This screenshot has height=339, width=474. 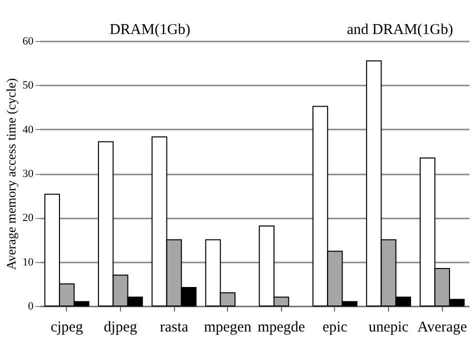 I want to click on y-tick-label: 60, so click(x=28, y=42).